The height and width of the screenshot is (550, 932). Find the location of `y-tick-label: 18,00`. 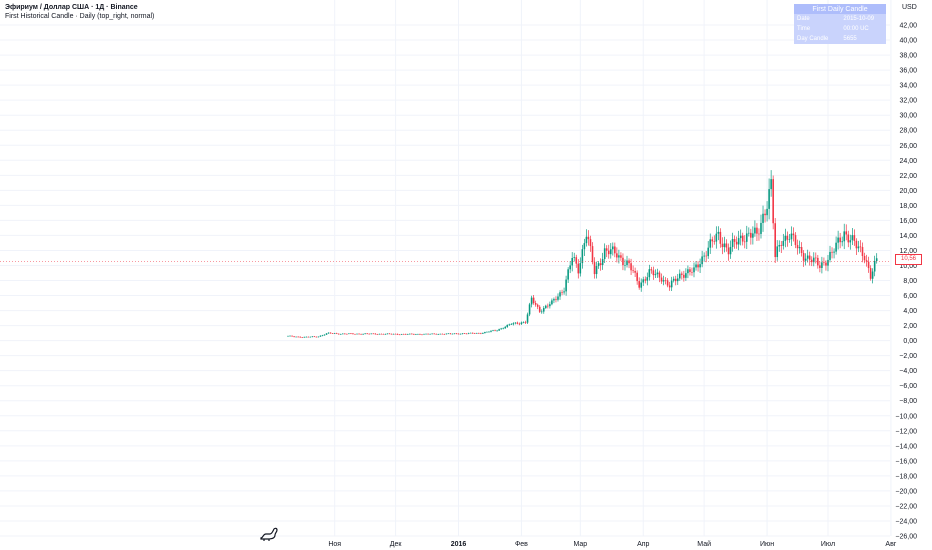

y-tick-label: 18,00 is located at coordinates (908, 206).